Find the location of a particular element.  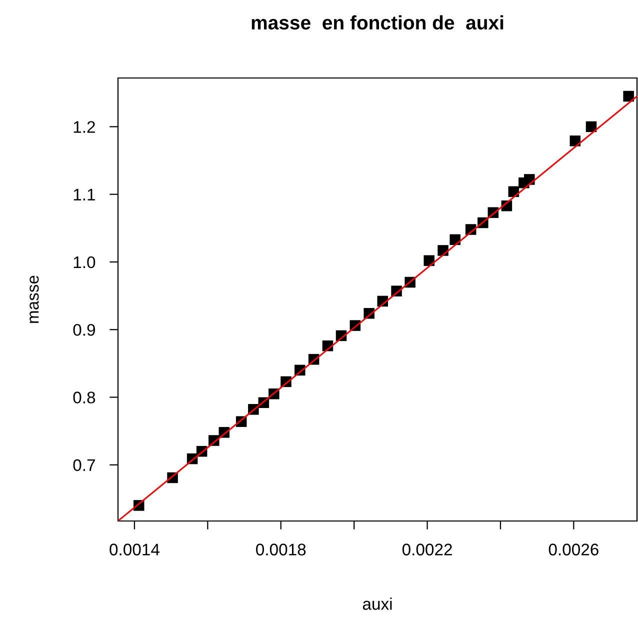

x-tick-label: 0.0022 is located at coordinates (427, 550).